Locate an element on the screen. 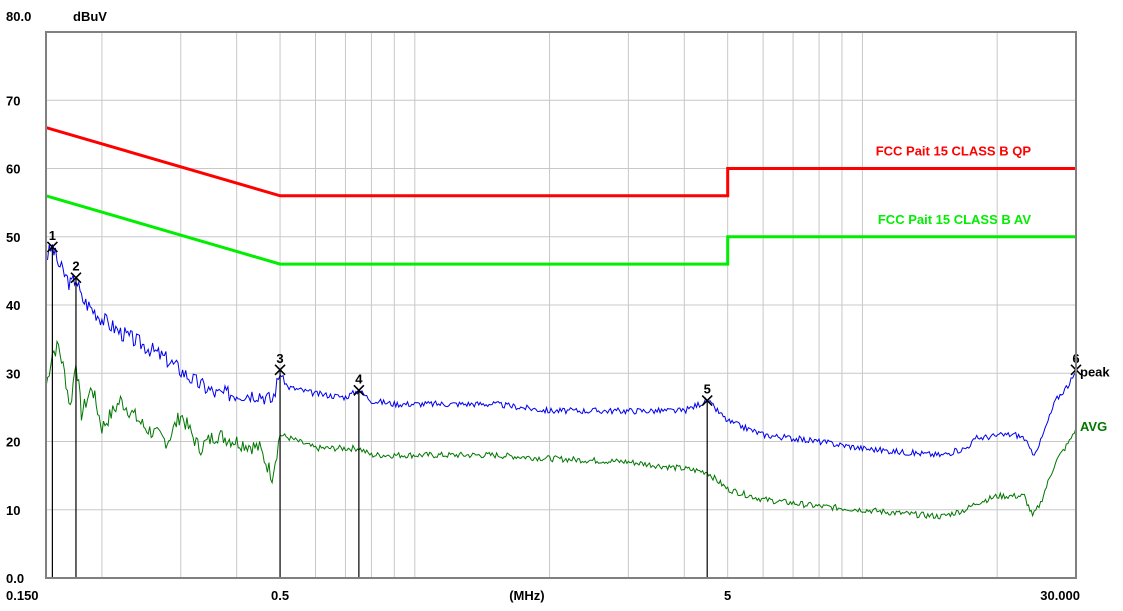 The height and width of the screenshot is (611, 1123). x-tick-label: 0.150 is located at coordinates (22, 595).